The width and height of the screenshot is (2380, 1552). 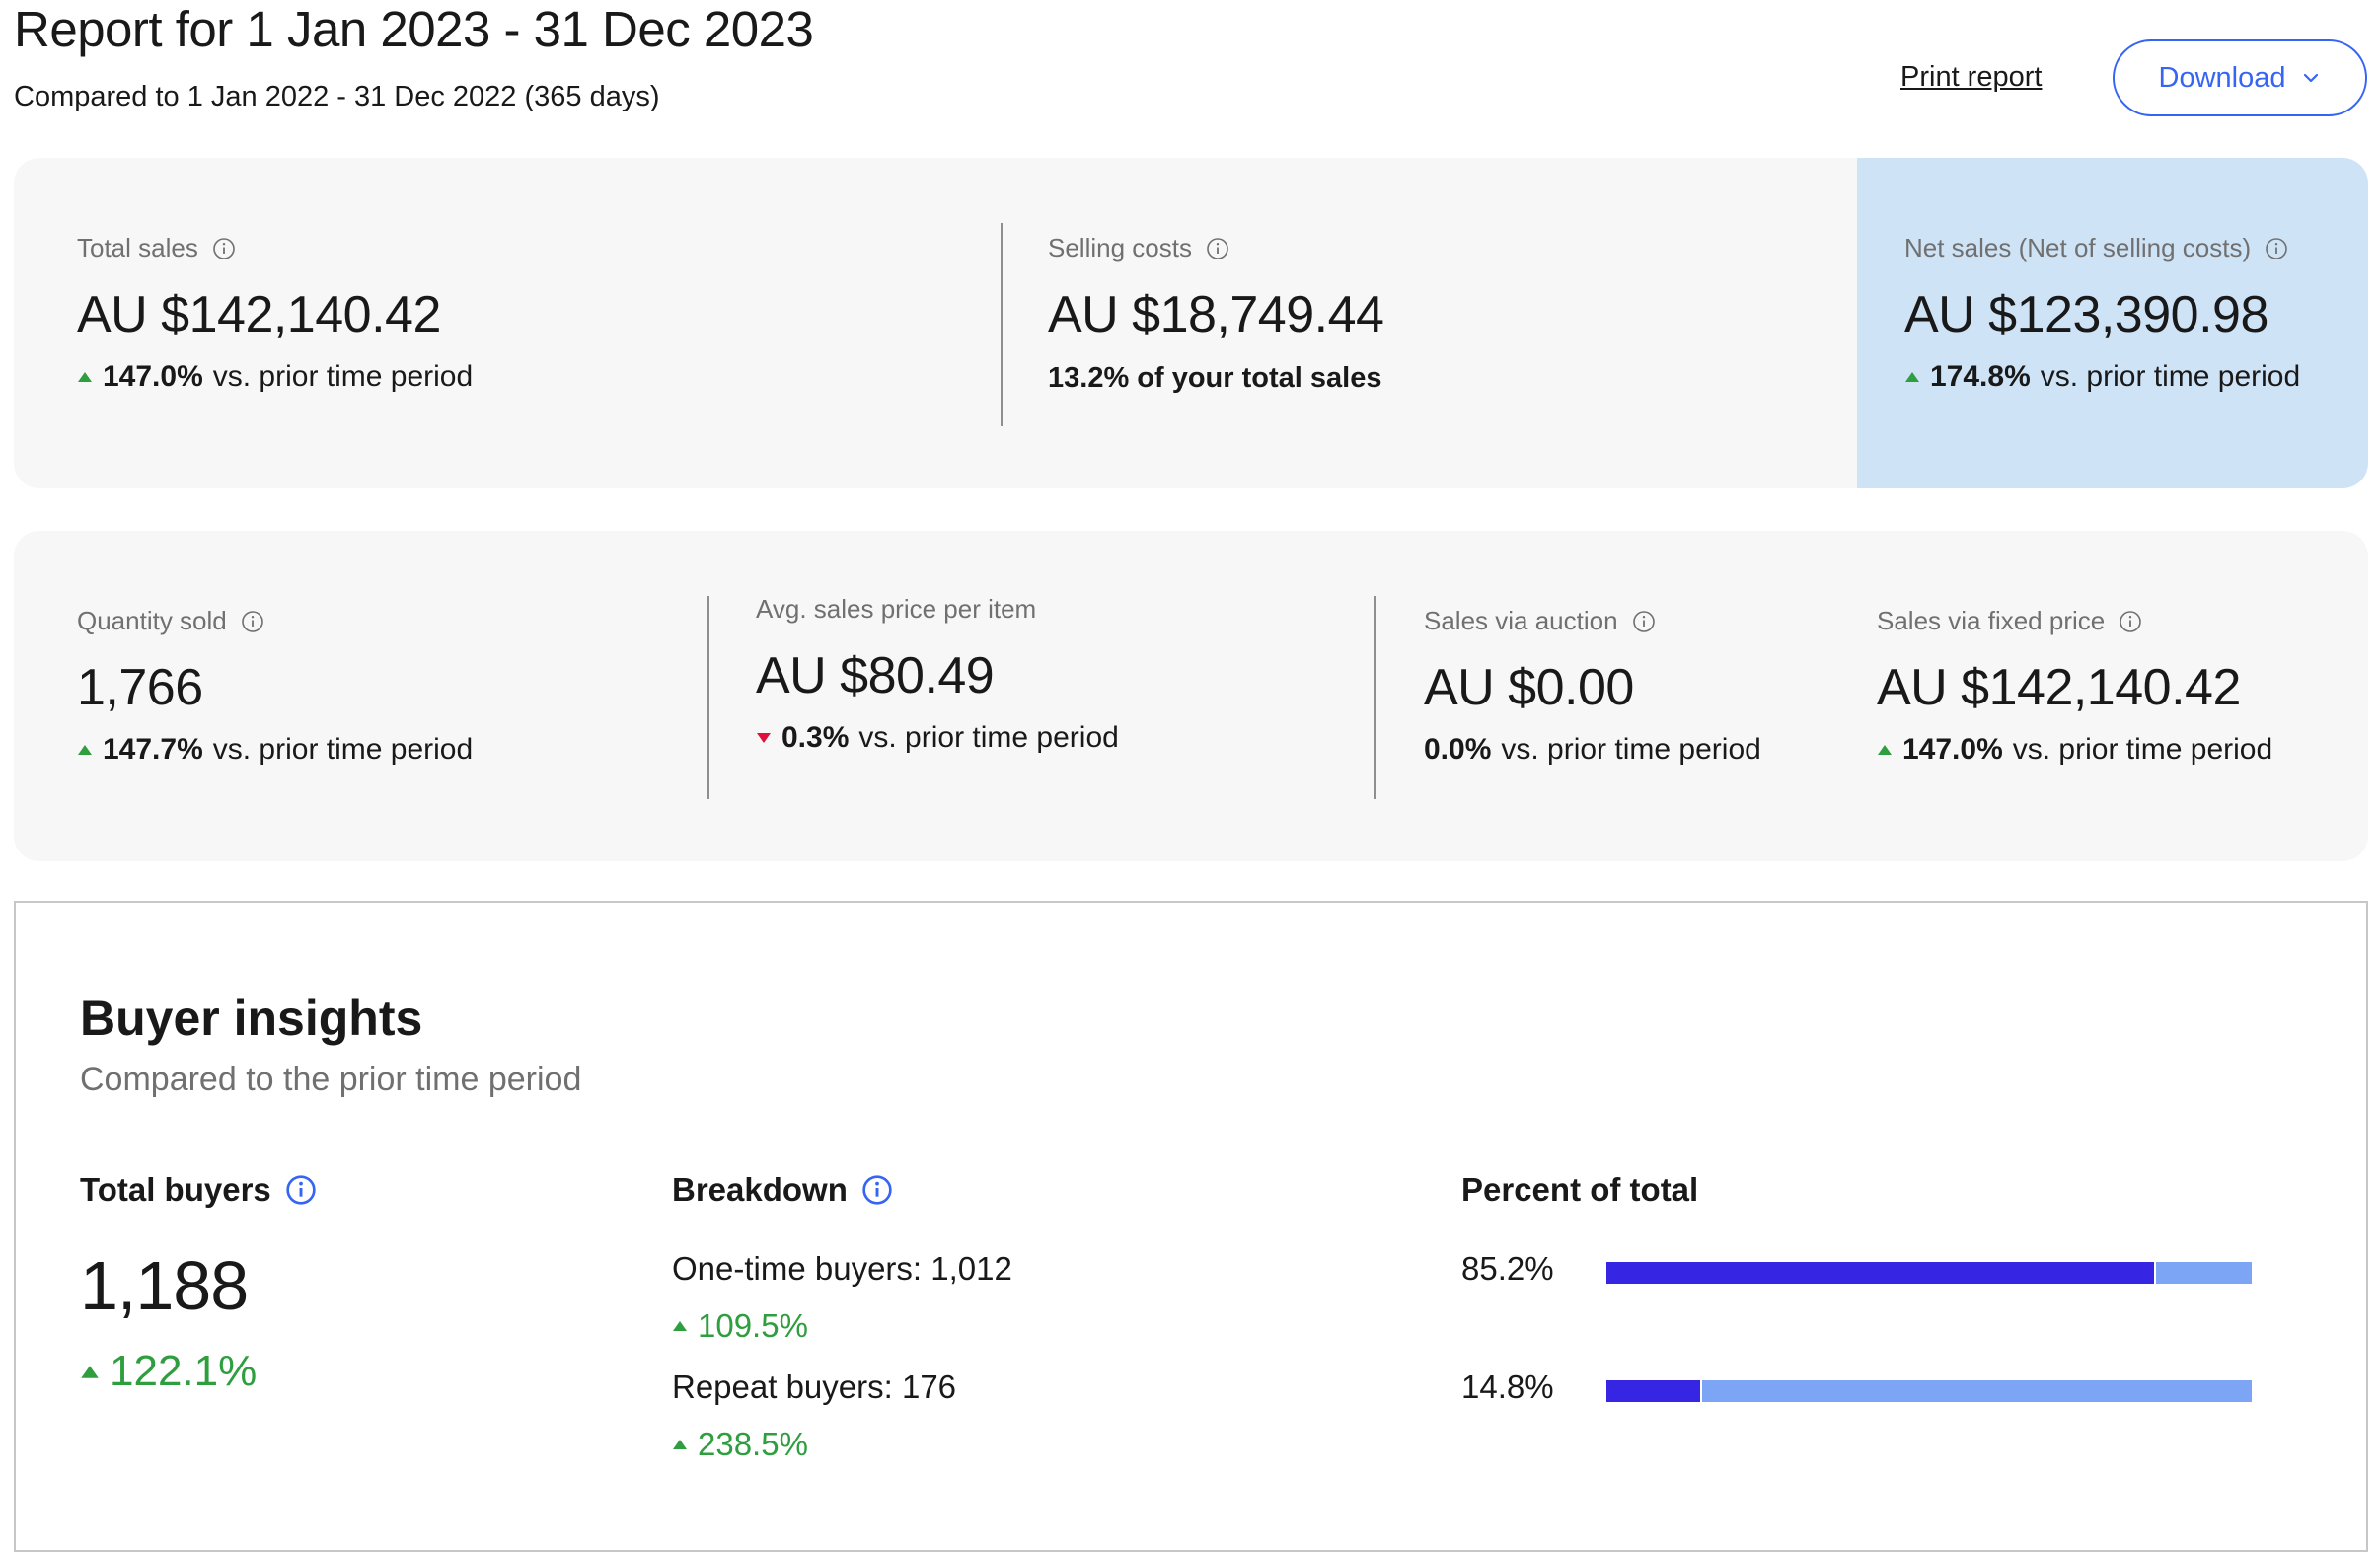 I want to click on avg-price-change: 0.3%, so click(x=815, y=737).